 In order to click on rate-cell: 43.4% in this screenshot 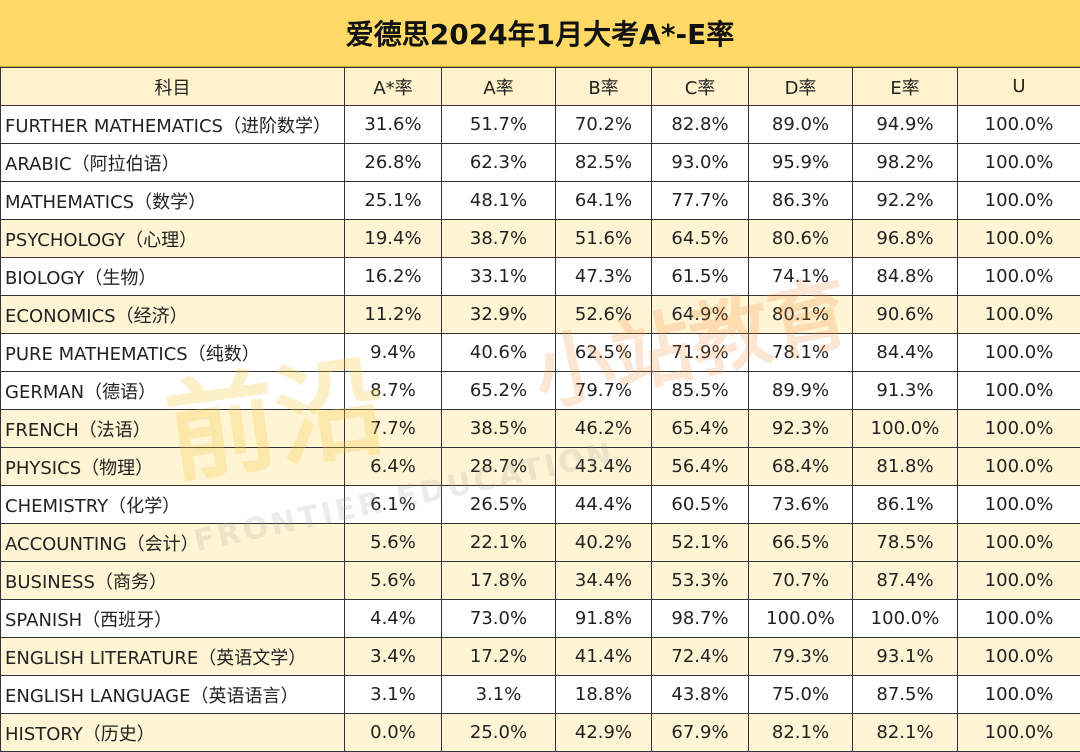, I will do `click(604, 467)`.